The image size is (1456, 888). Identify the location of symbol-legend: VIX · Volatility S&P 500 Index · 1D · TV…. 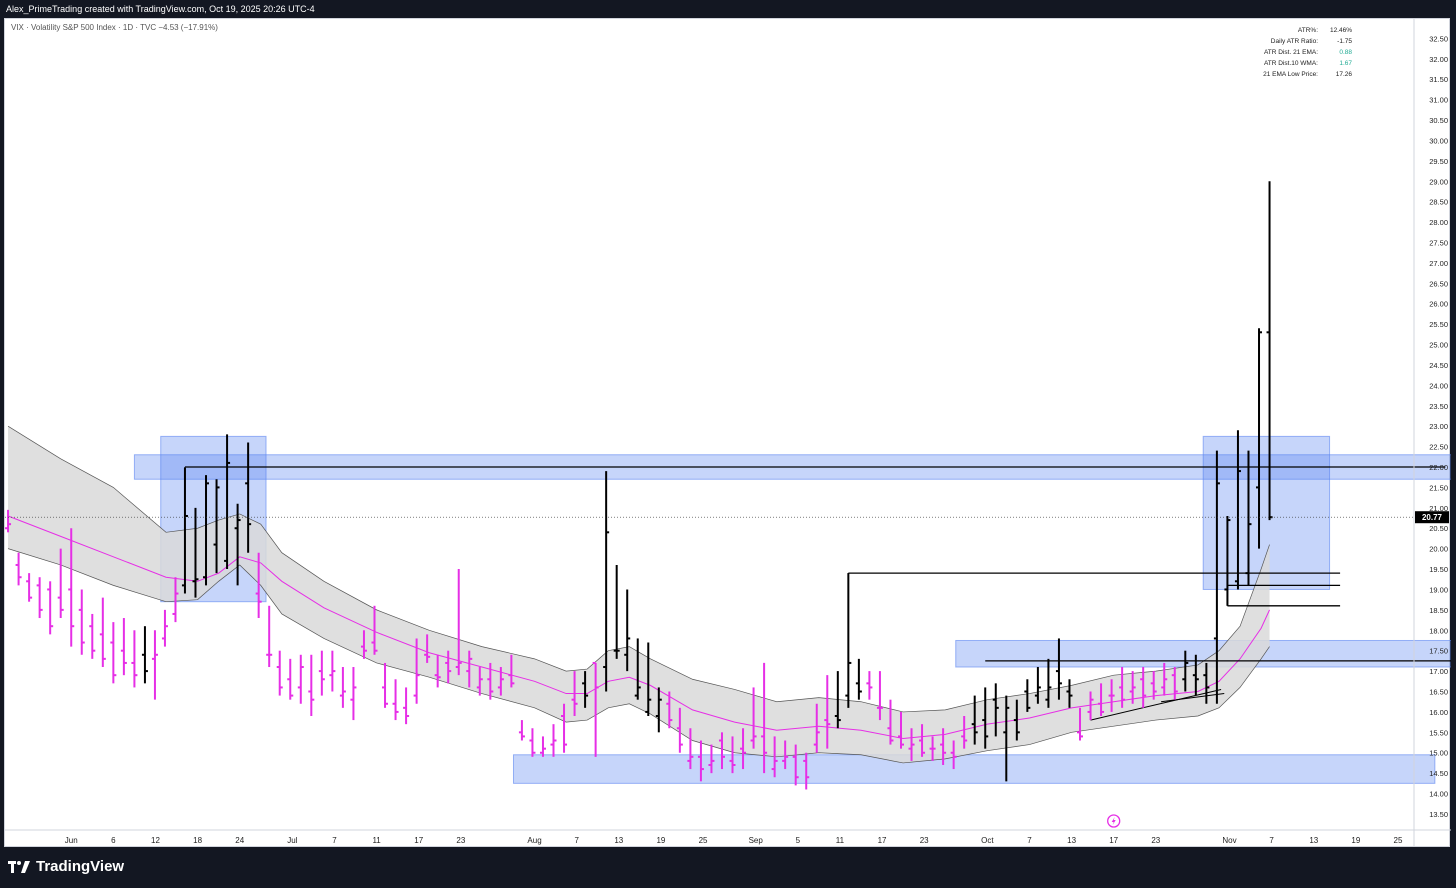
(114, 27).